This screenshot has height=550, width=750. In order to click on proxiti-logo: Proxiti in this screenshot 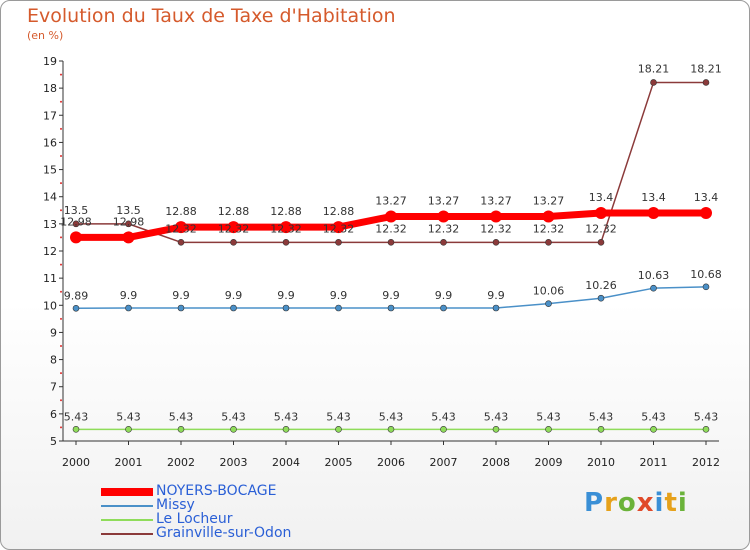, I will do `click(636, 503)`.